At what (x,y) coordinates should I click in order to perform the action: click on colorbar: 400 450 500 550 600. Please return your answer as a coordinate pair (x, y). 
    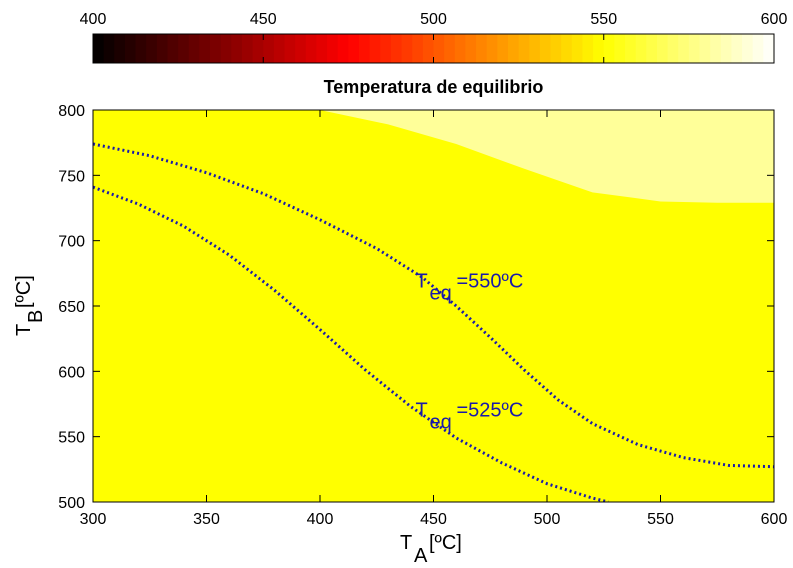
    Looking at the image, I should click on (434, 37).